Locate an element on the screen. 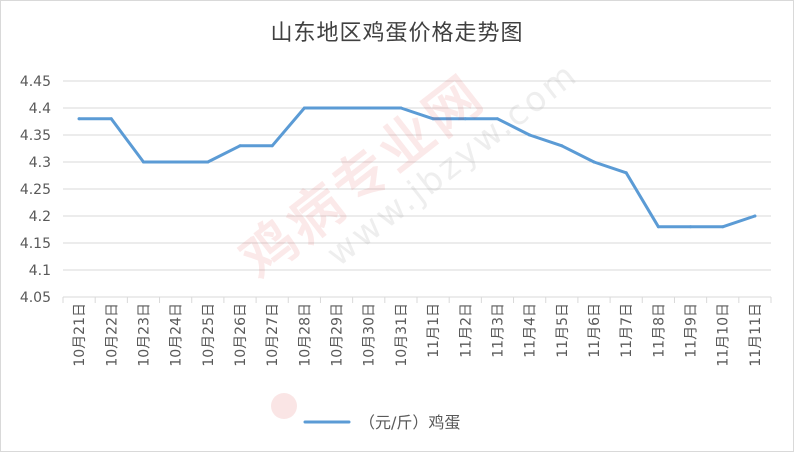 The image size is (794, 452). x-tick-label: 11月9日 is located at coordinates (692, 330).